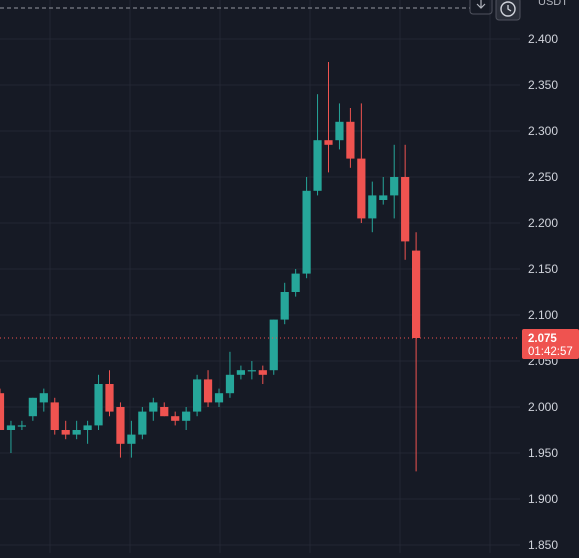 The image size is (579, 558). Describe the element at coordinates (542, 339) in the screenshot. I see `last-price-label: 2.075` at that location.